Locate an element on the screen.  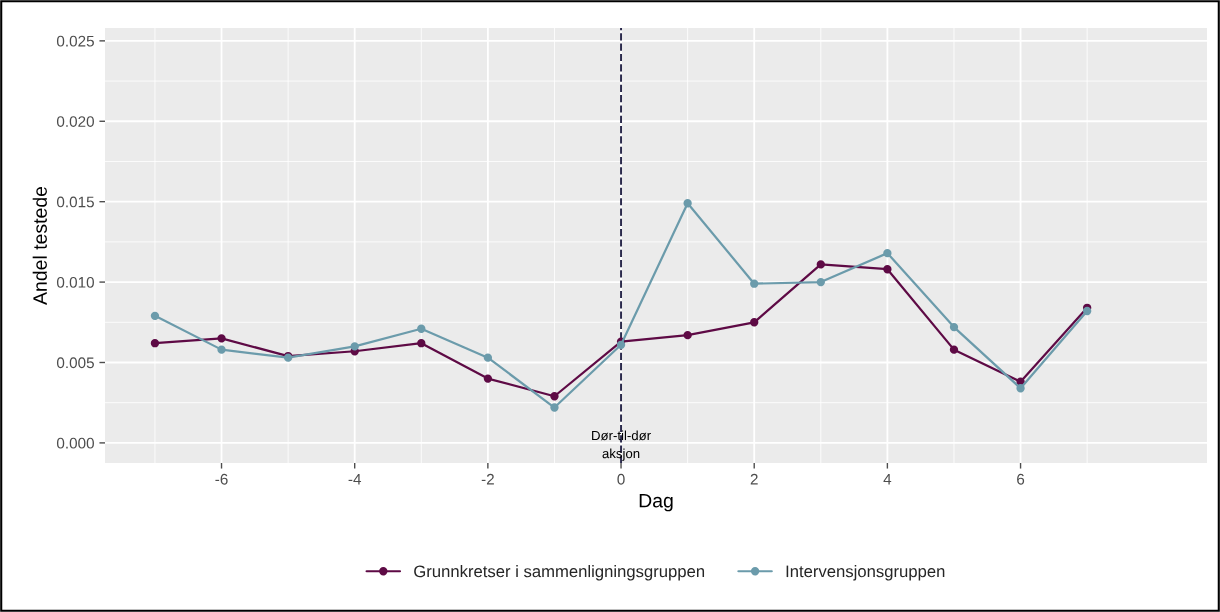
y-tick-label: 0.020 is located at coordinates (75, 121).